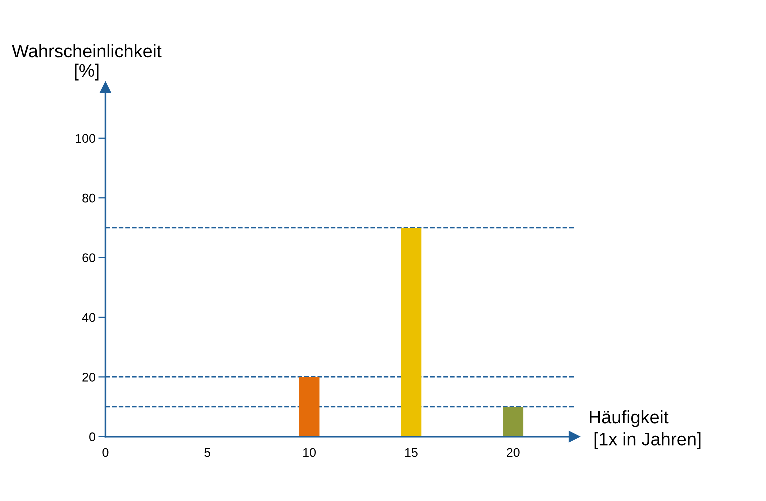  I want to click on y-tick-label: 0, so click(93, 437).